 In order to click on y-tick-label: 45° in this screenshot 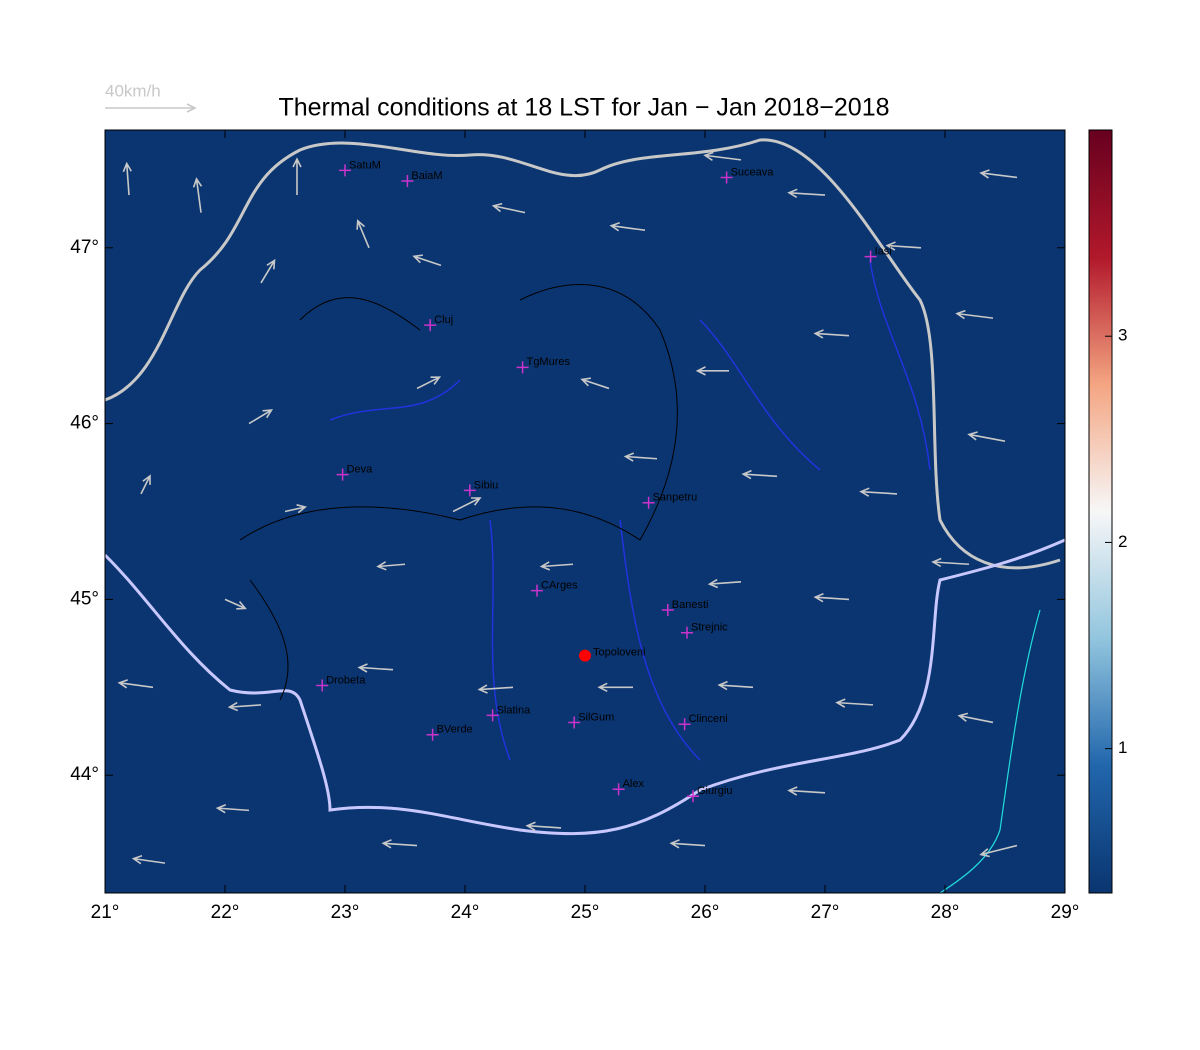, I will do `click(84, 598)`.